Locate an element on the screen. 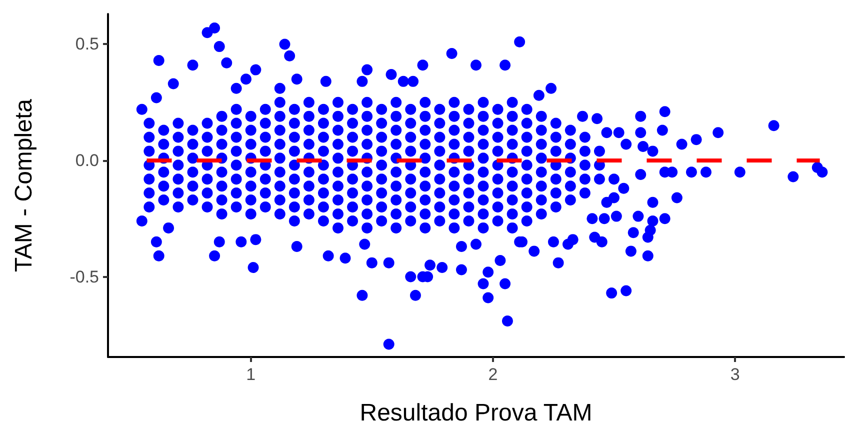 This screenshot has height=432, width=845. x-tick-label: 1 is located at coordinates (251, 374).